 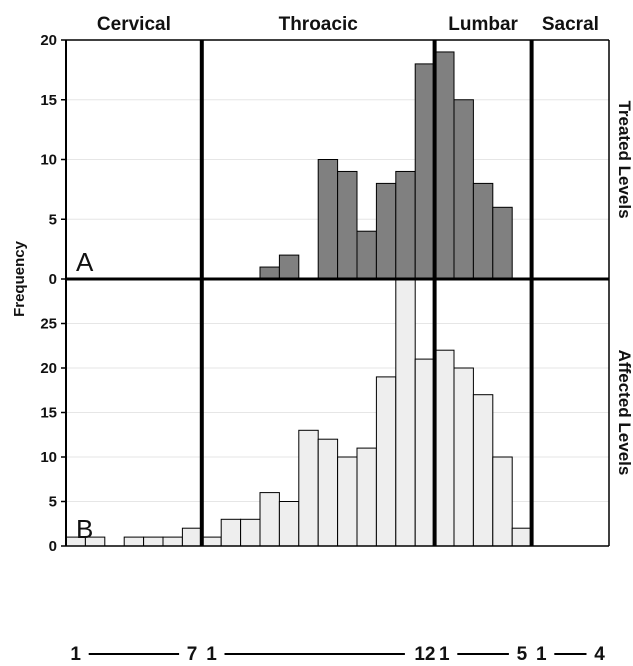 I want to click on region-label: Sacral, so click(x=570, y=24).